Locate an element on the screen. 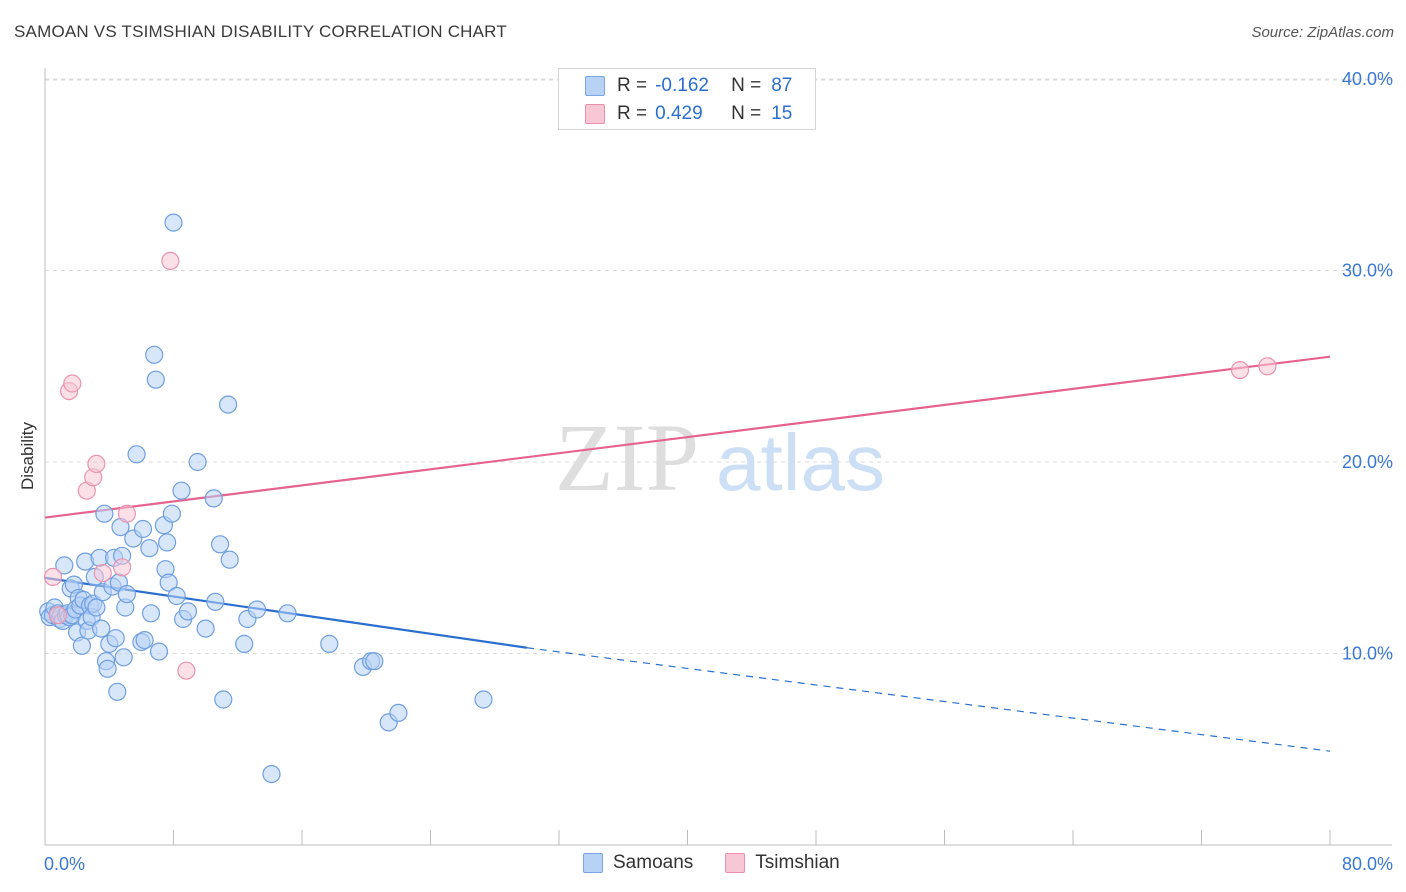 The width and height of the screenshot is (1406, 892). x-tick-label-max: 80.0% is located at coordinates (1367, 864).